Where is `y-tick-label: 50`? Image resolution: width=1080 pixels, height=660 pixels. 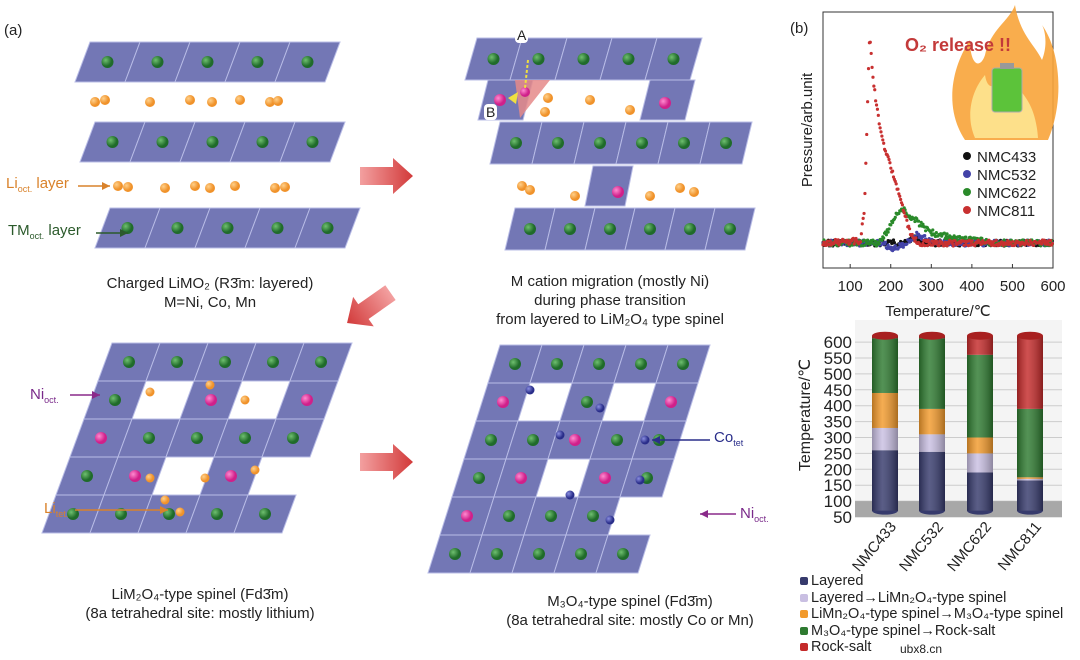
y-tick-label: 50 is located at coordinates (842, 517).